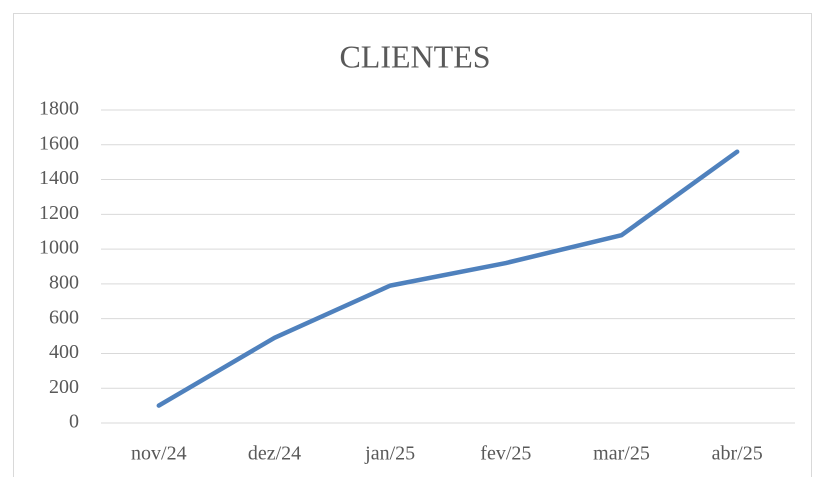 The width and height of the screenshot is (813, 477). I want to click on y-tick-label: 1800, so click(59, 109).